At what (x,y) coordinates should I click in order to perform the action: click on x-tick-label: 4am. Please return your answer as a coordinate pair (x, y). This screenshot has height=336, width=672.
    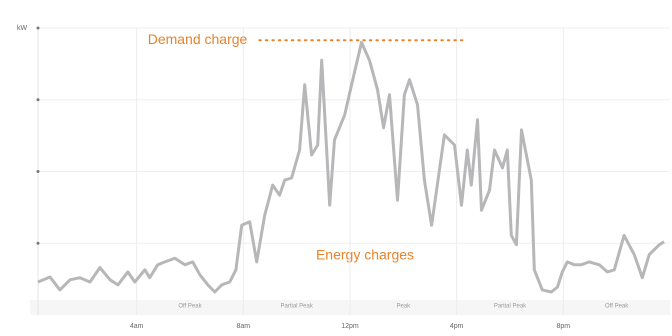
    Looking at the image, I should click on (137, 326).